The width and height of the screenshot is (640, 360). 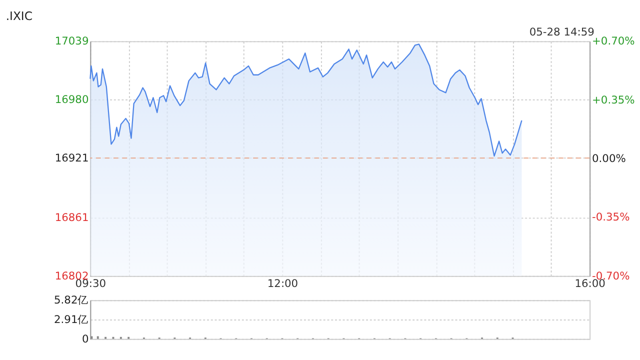 What do you see at coordinates (562, 31) in the screenshot?
I see `text: 05-28 14:59` at bounding box center [562, 31].